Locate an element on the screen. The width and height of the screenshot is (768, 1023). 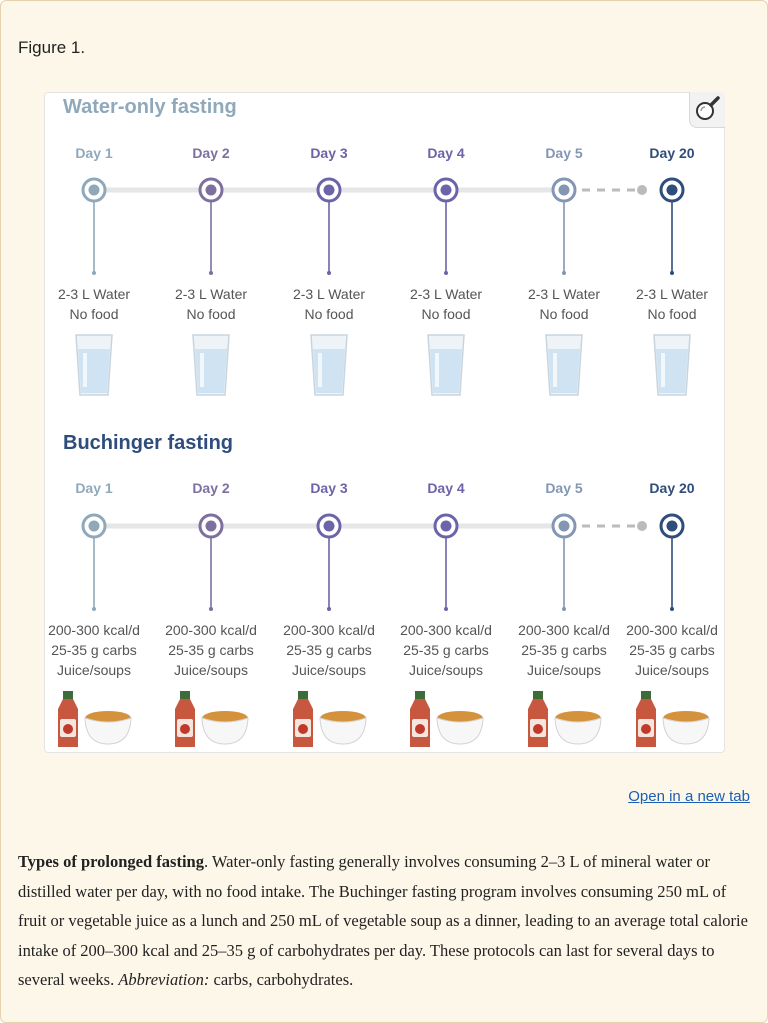
buchinger-day-label: Day 5 is located at coordinates (564, 488).